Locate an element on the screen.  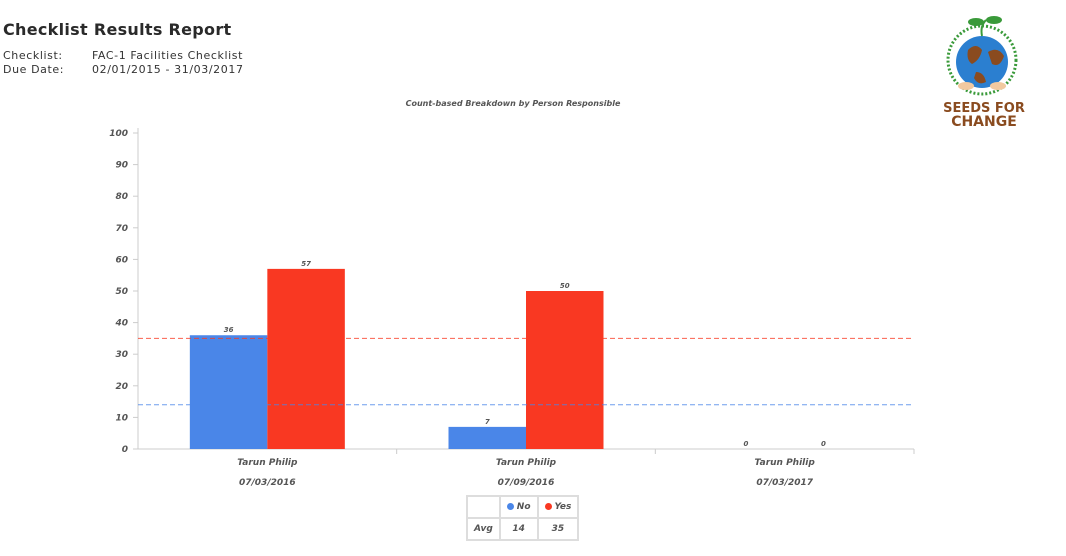
avg-yes-value: 35 is located at coordinates (558, 529).